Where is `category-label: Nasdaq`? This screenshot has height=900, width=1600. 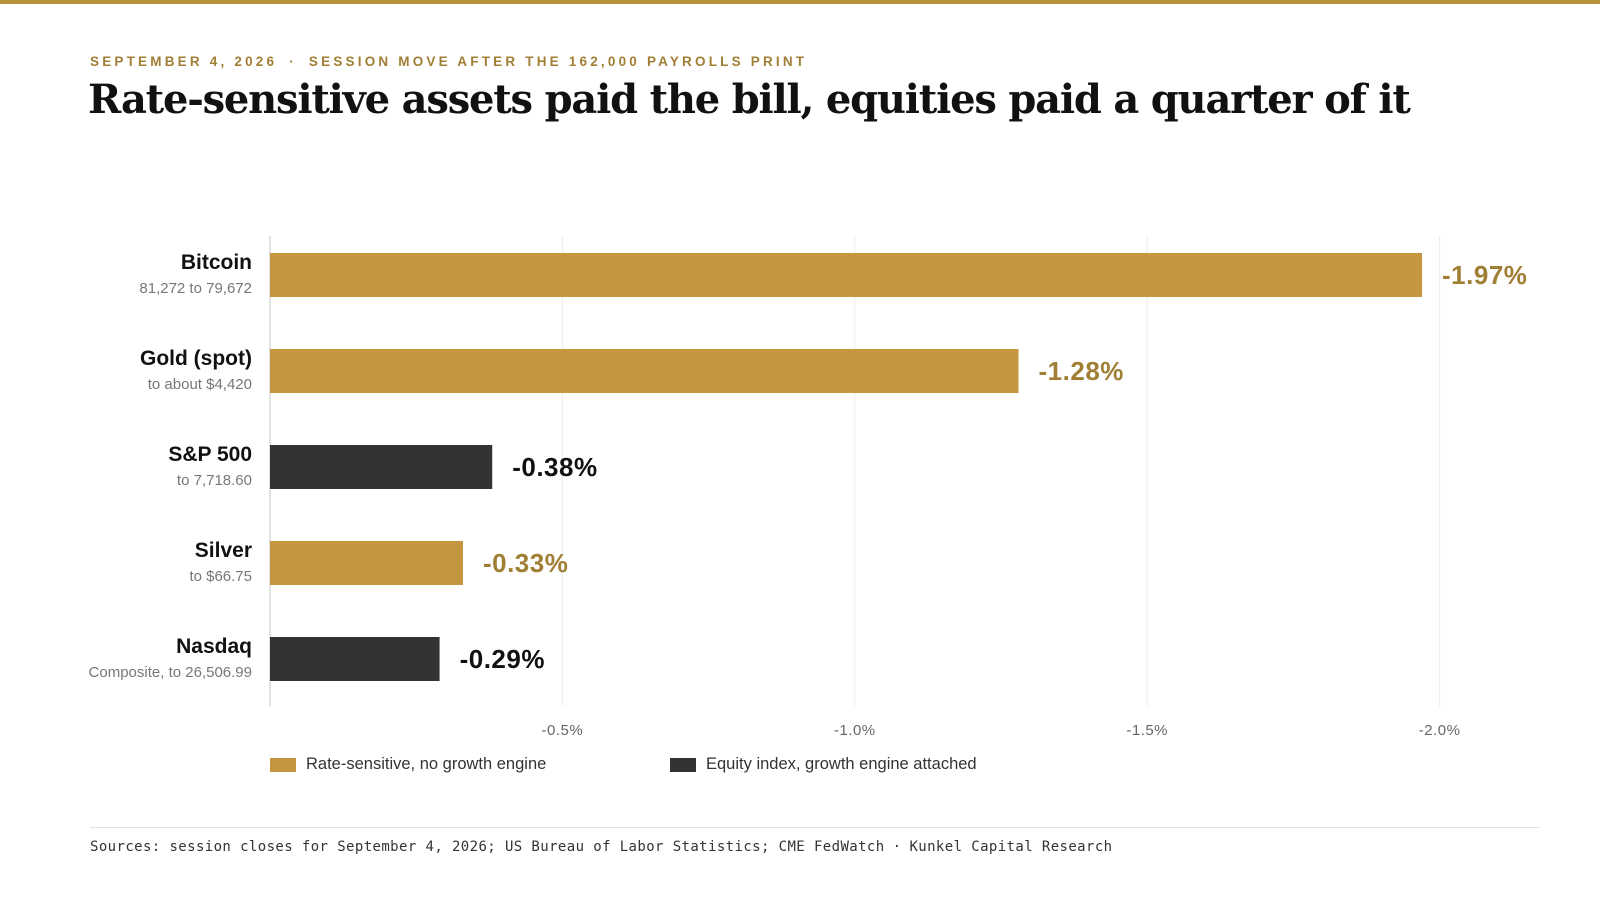
category-label: Nasdaq is located at coordinates (214, 646).